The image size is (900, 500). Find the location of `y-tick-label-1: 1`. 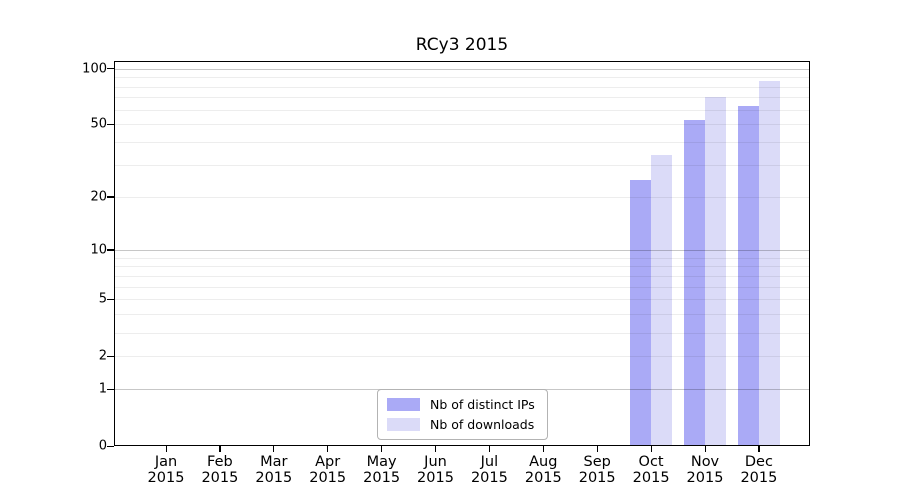

y-tick-label-1: 1 is located at coordinates (102, 389).